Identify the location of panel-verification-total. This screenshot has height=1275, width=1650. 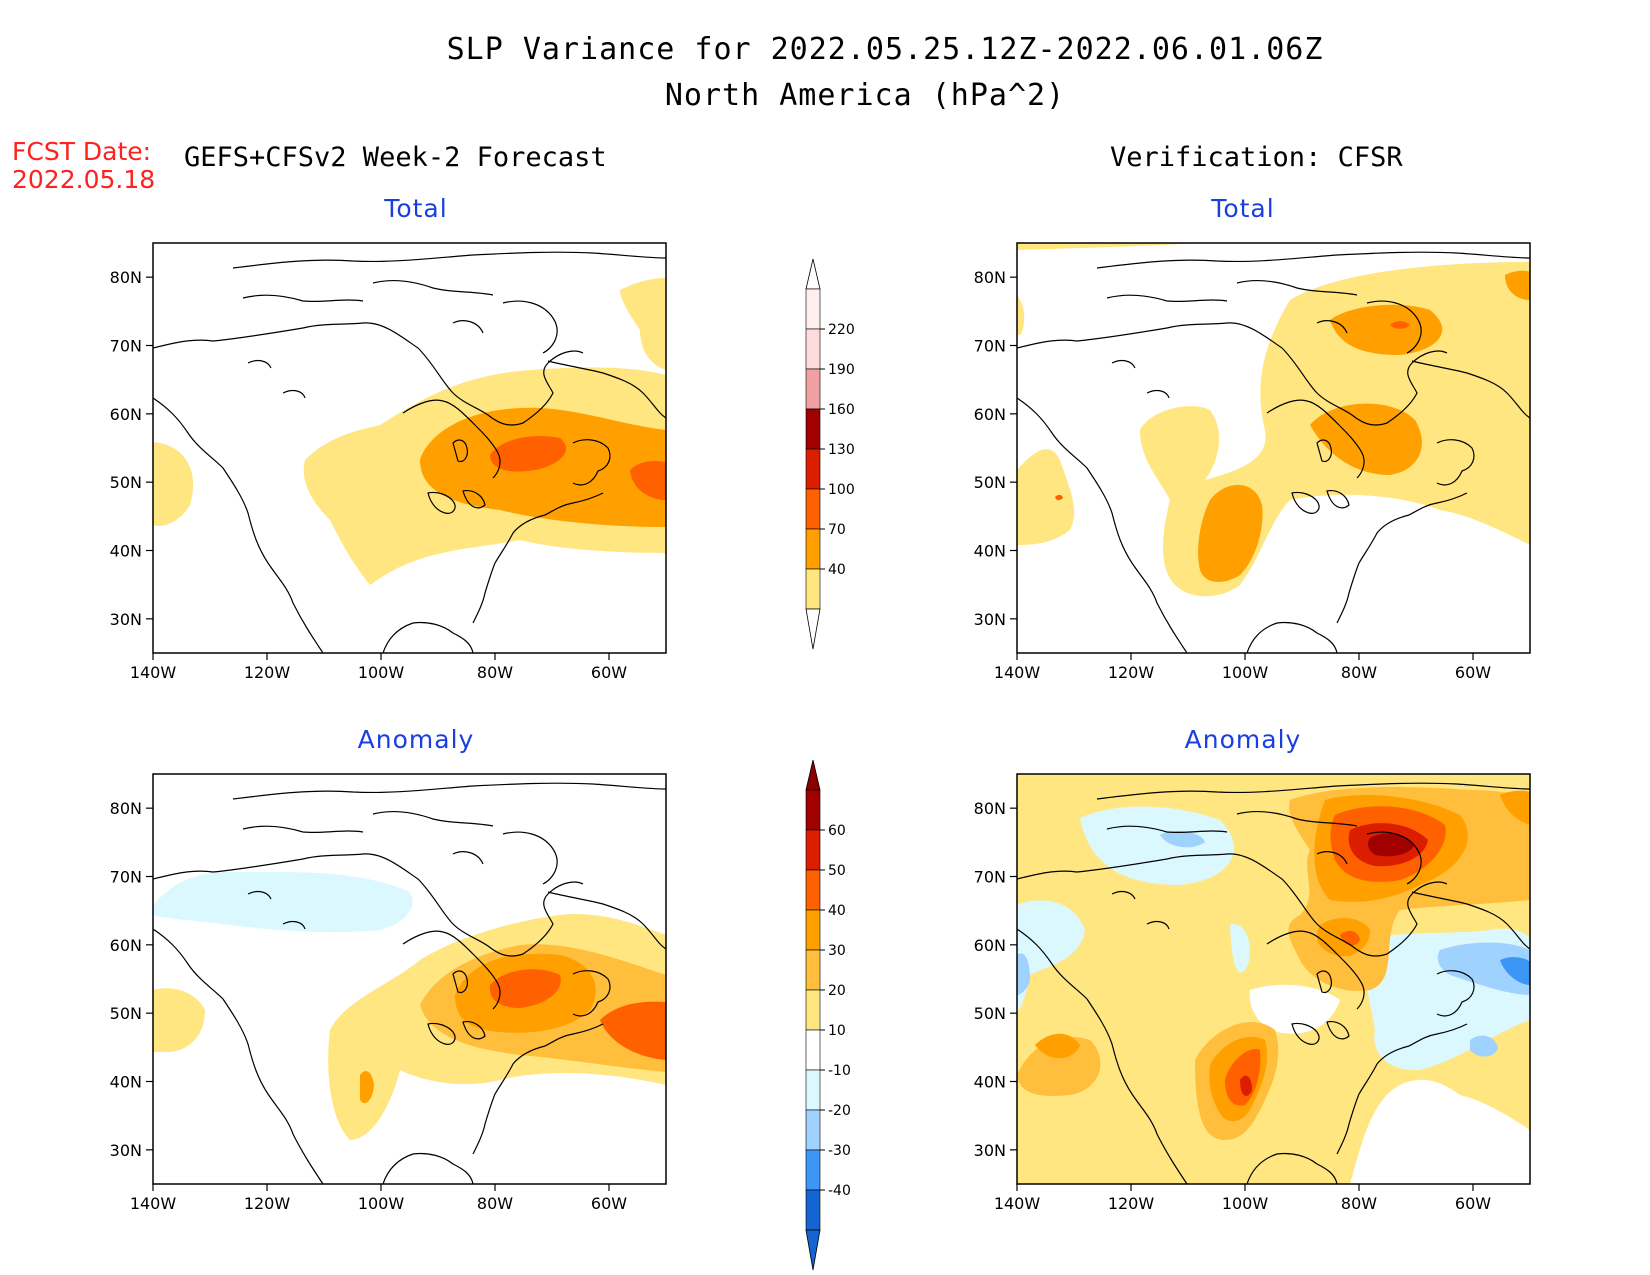
(1273, 420).